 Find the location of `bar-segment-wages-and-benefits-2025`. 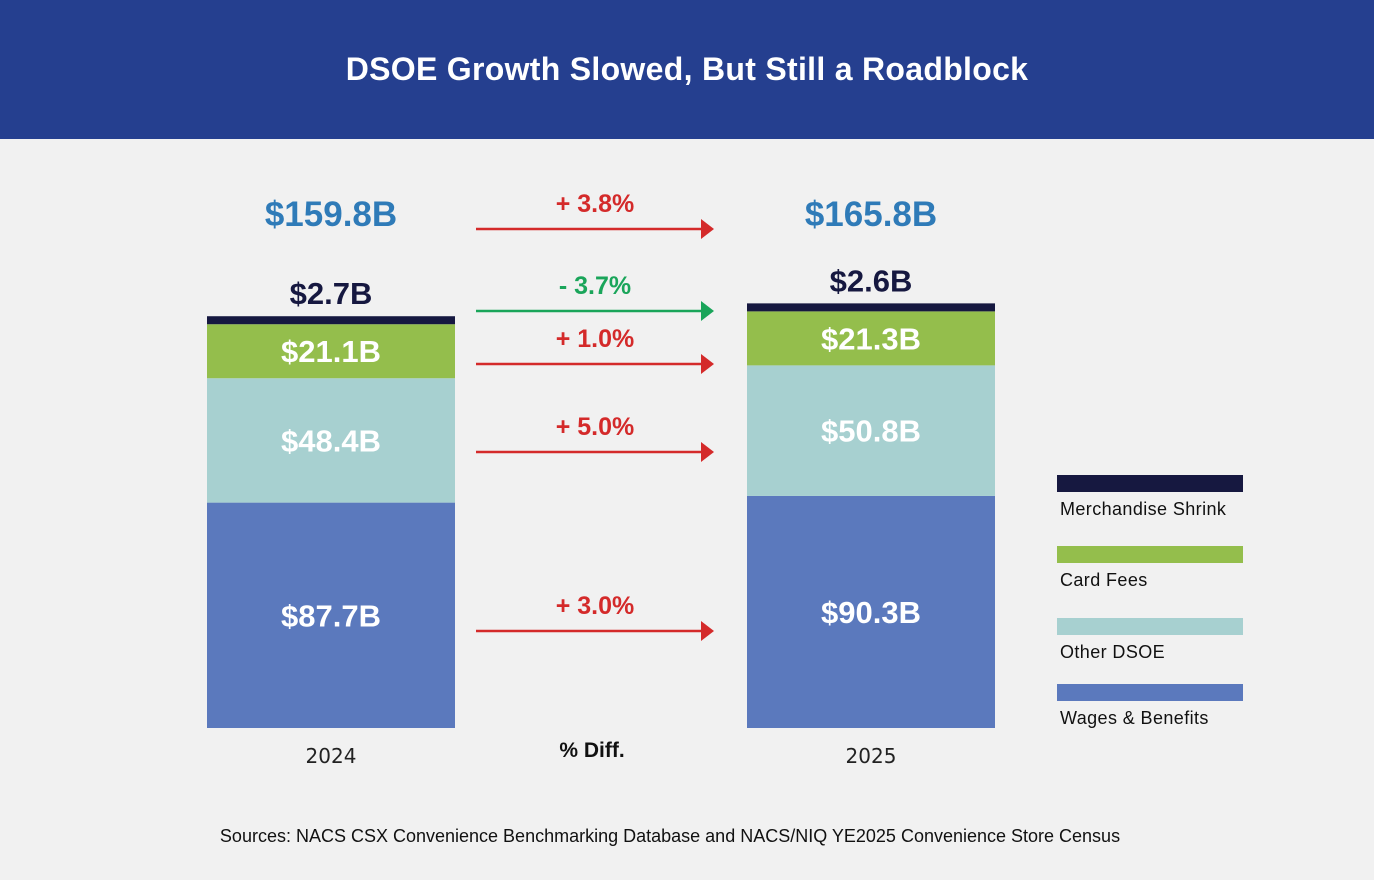

bar-segment-wages-and-benefits-2025 is located at coordinates (871, 611).